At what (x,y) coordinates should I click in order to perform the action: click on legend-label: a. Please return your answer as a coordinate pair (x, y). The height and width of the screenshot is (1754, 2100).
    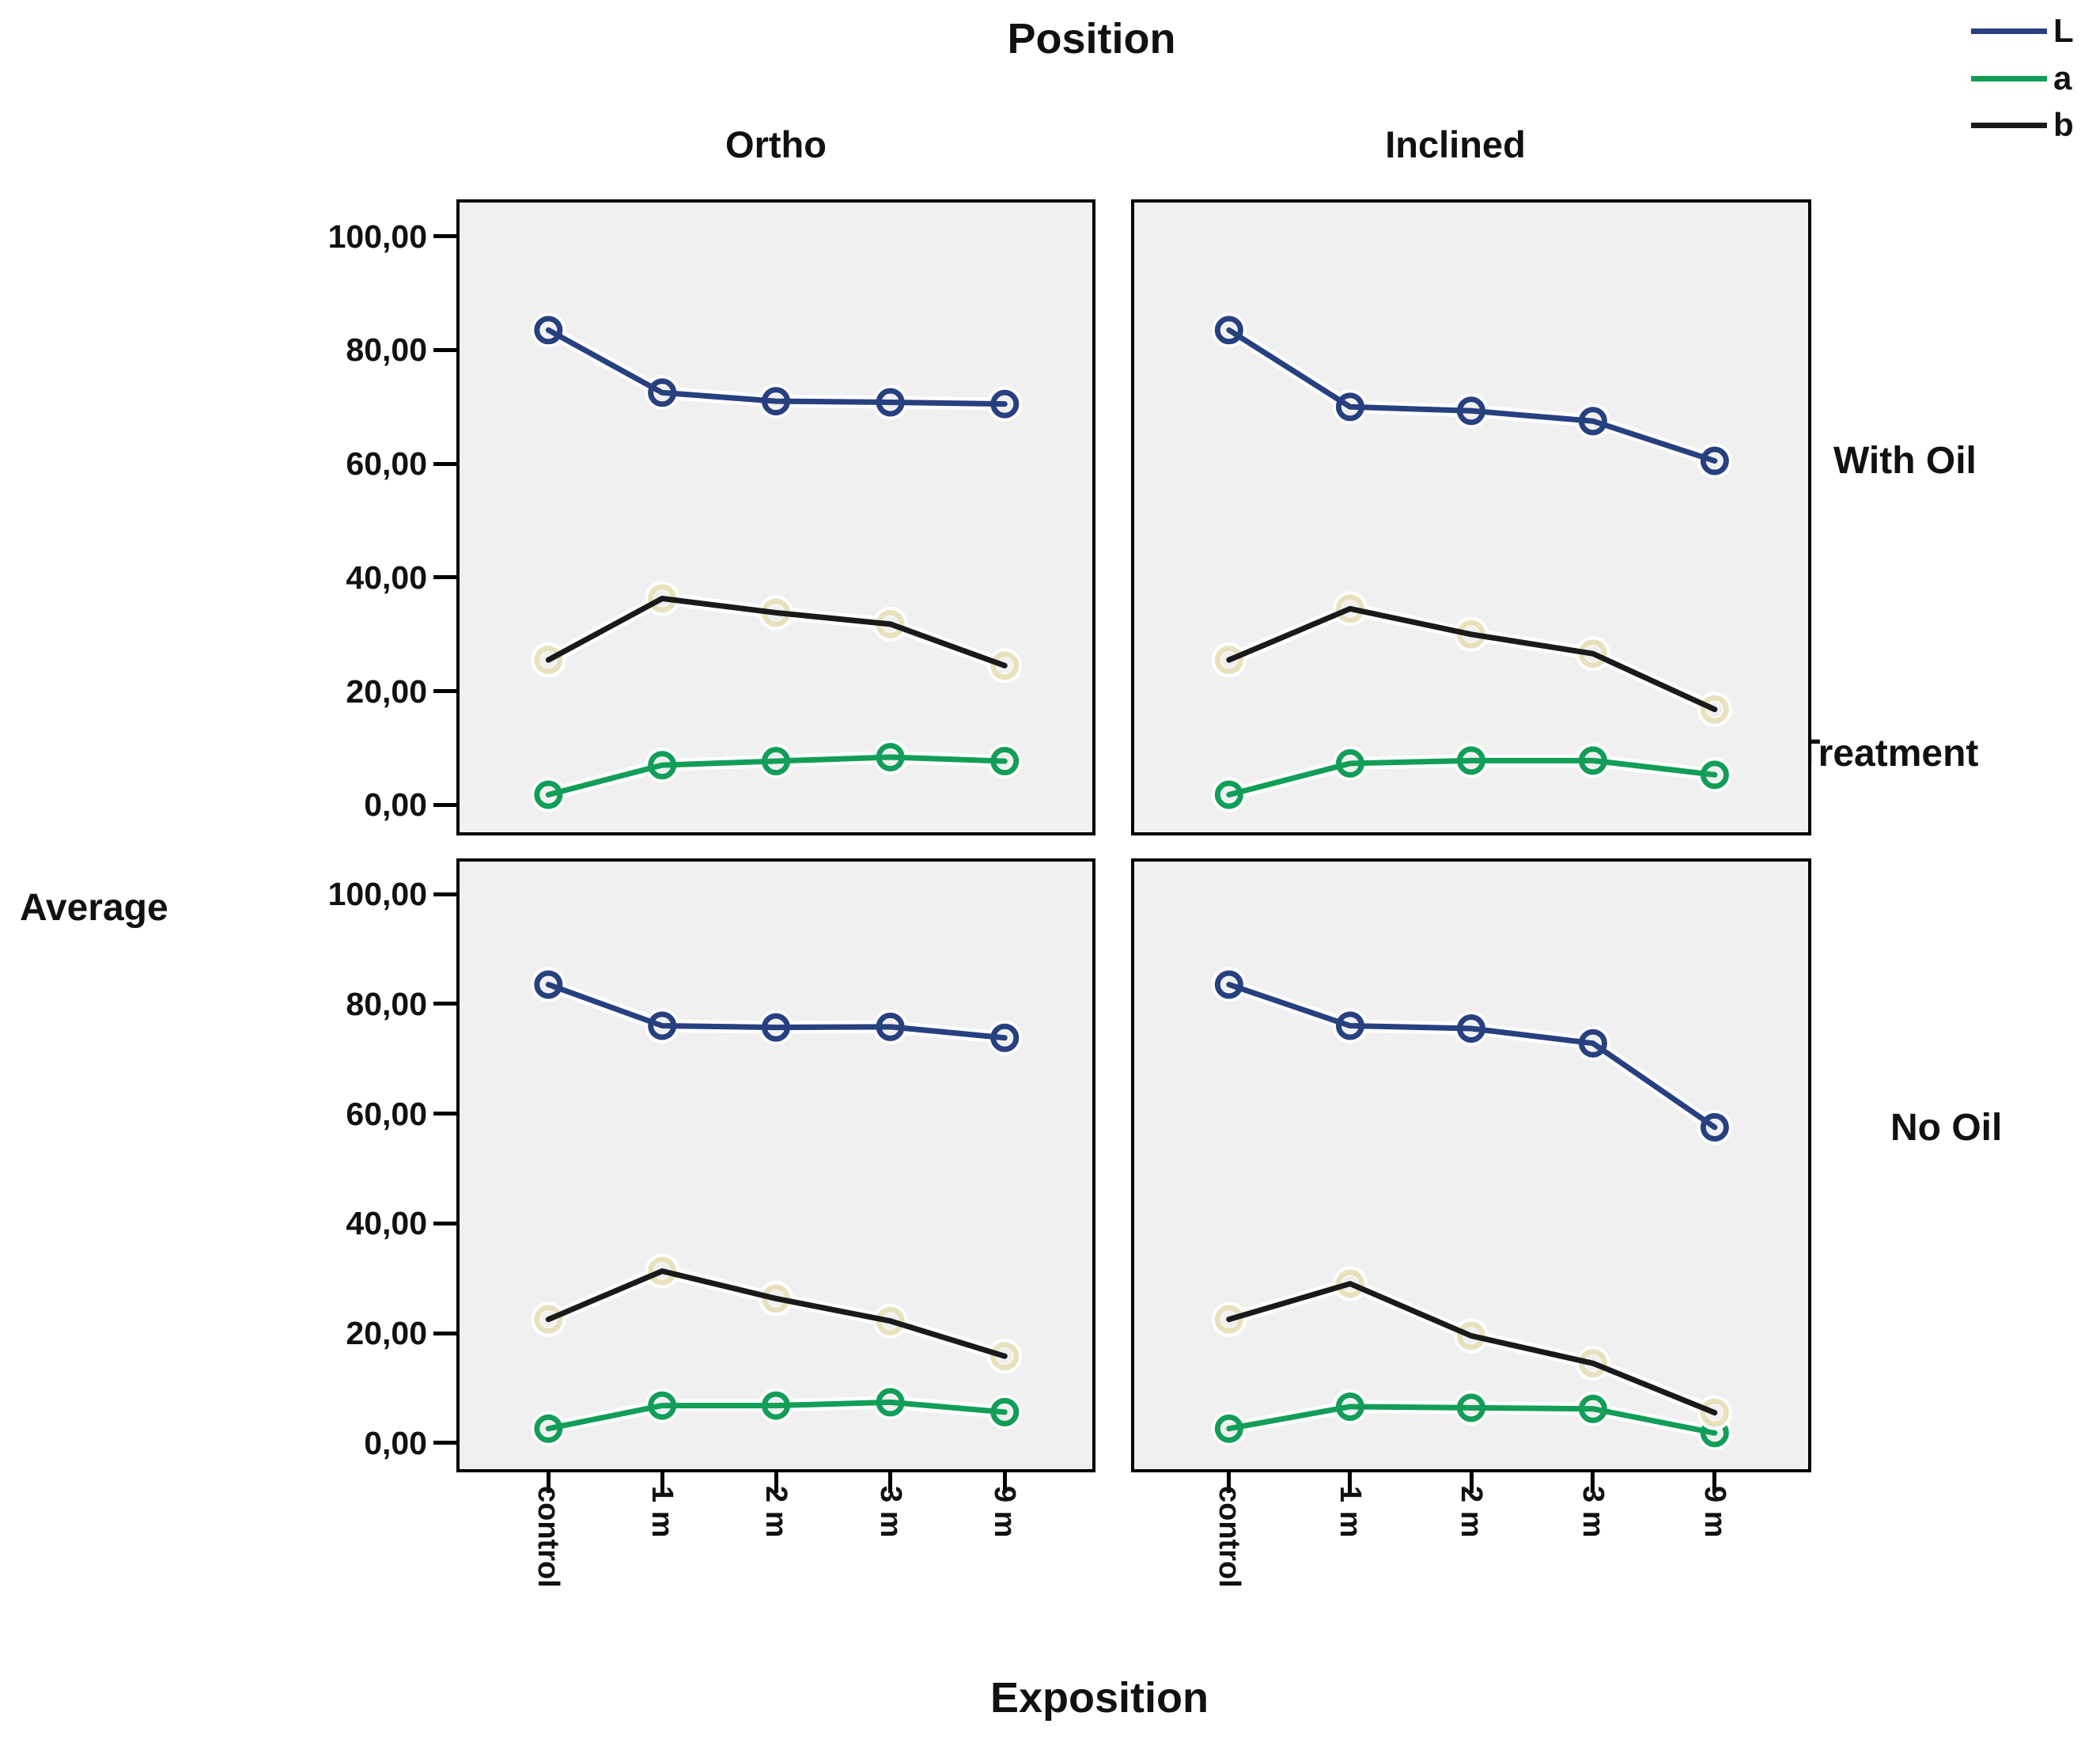
    Looking at the image, I should click on (2062, 78).